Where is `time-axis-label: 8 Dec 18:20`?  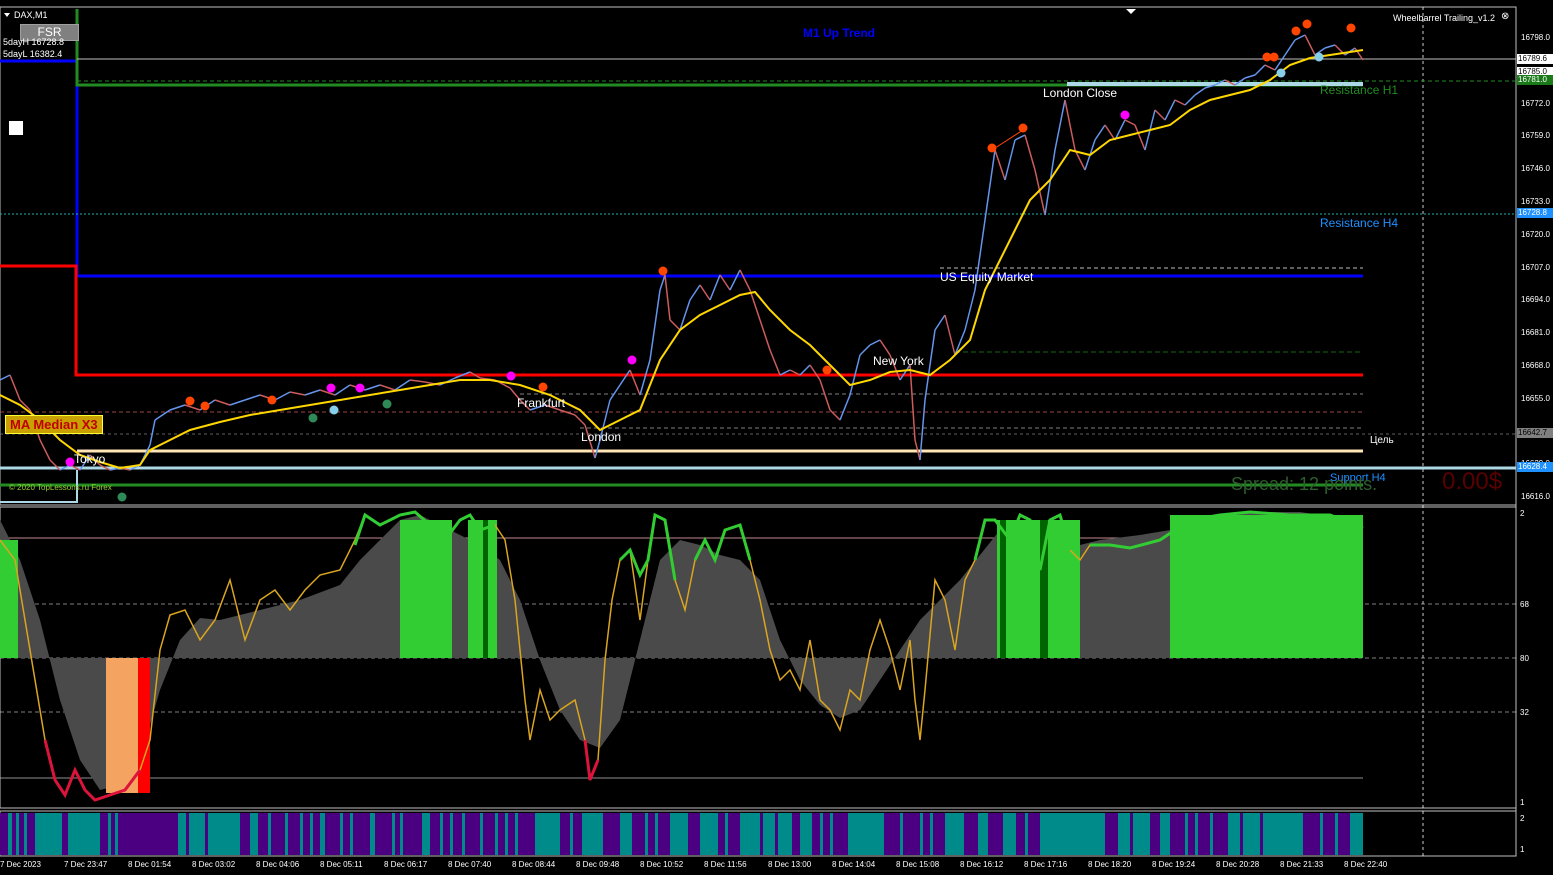 time-axis-label: 8 Dec 18:20 is located at coordinates (1110, 864).